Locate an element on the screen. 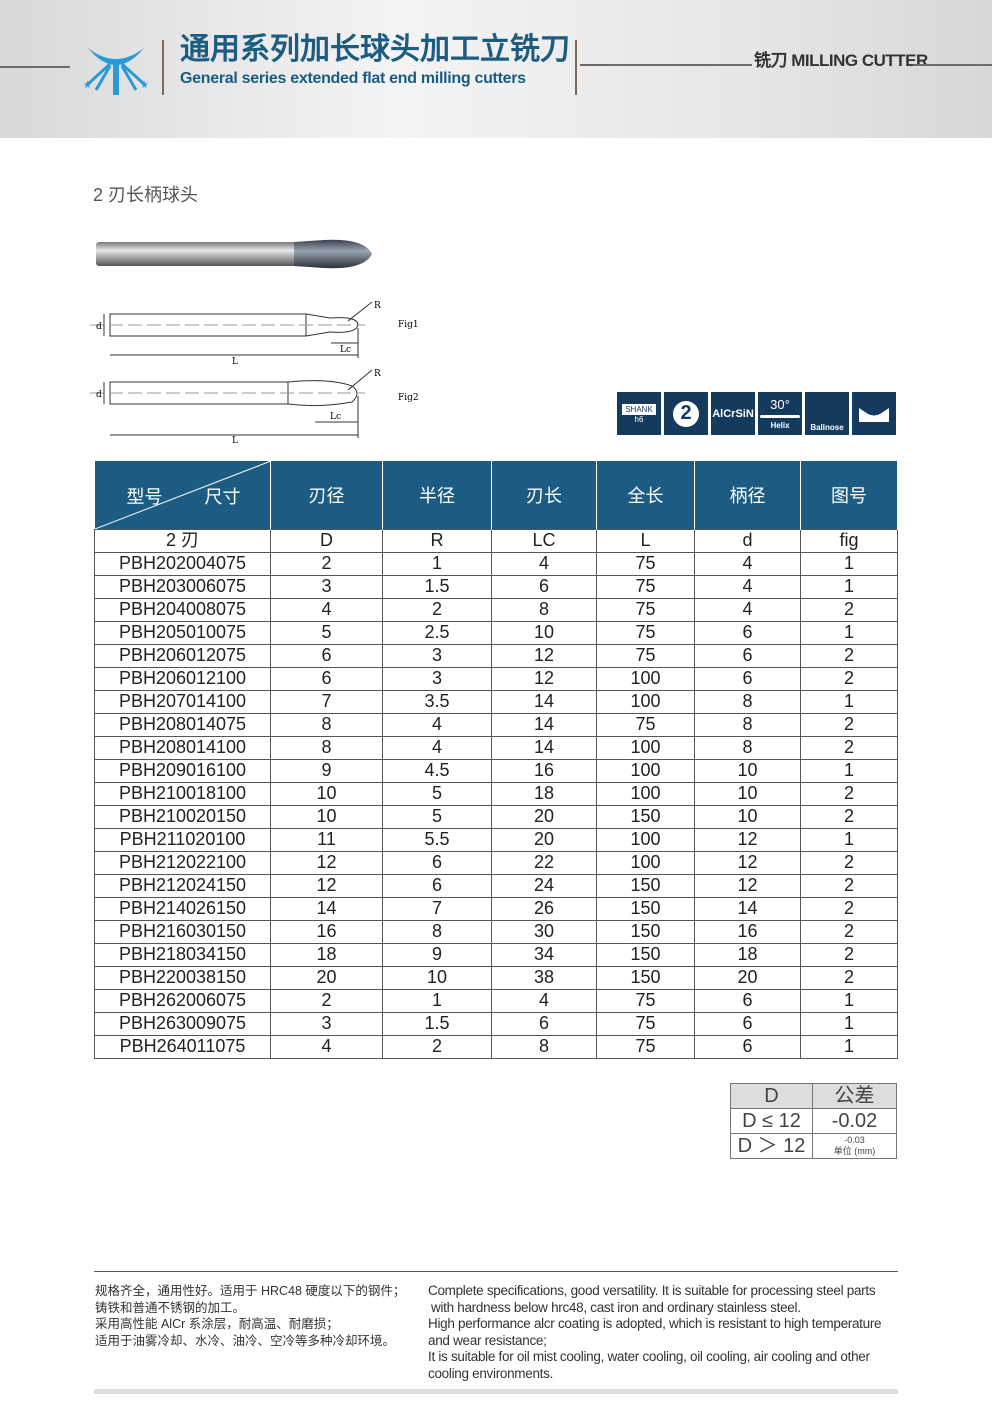 This screenshot has width=992, height=1403. icon-sub: Helix is located at coordinates (780, 425).